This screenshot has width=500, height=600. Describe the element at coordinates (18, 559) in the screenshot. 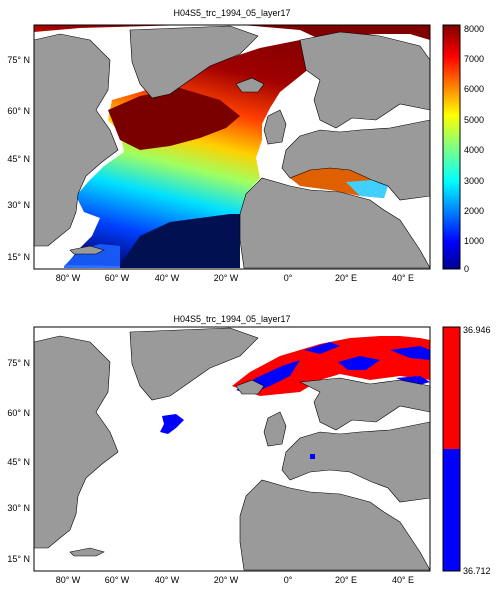

I see `lat-label-15-b: 15° N` at that location.